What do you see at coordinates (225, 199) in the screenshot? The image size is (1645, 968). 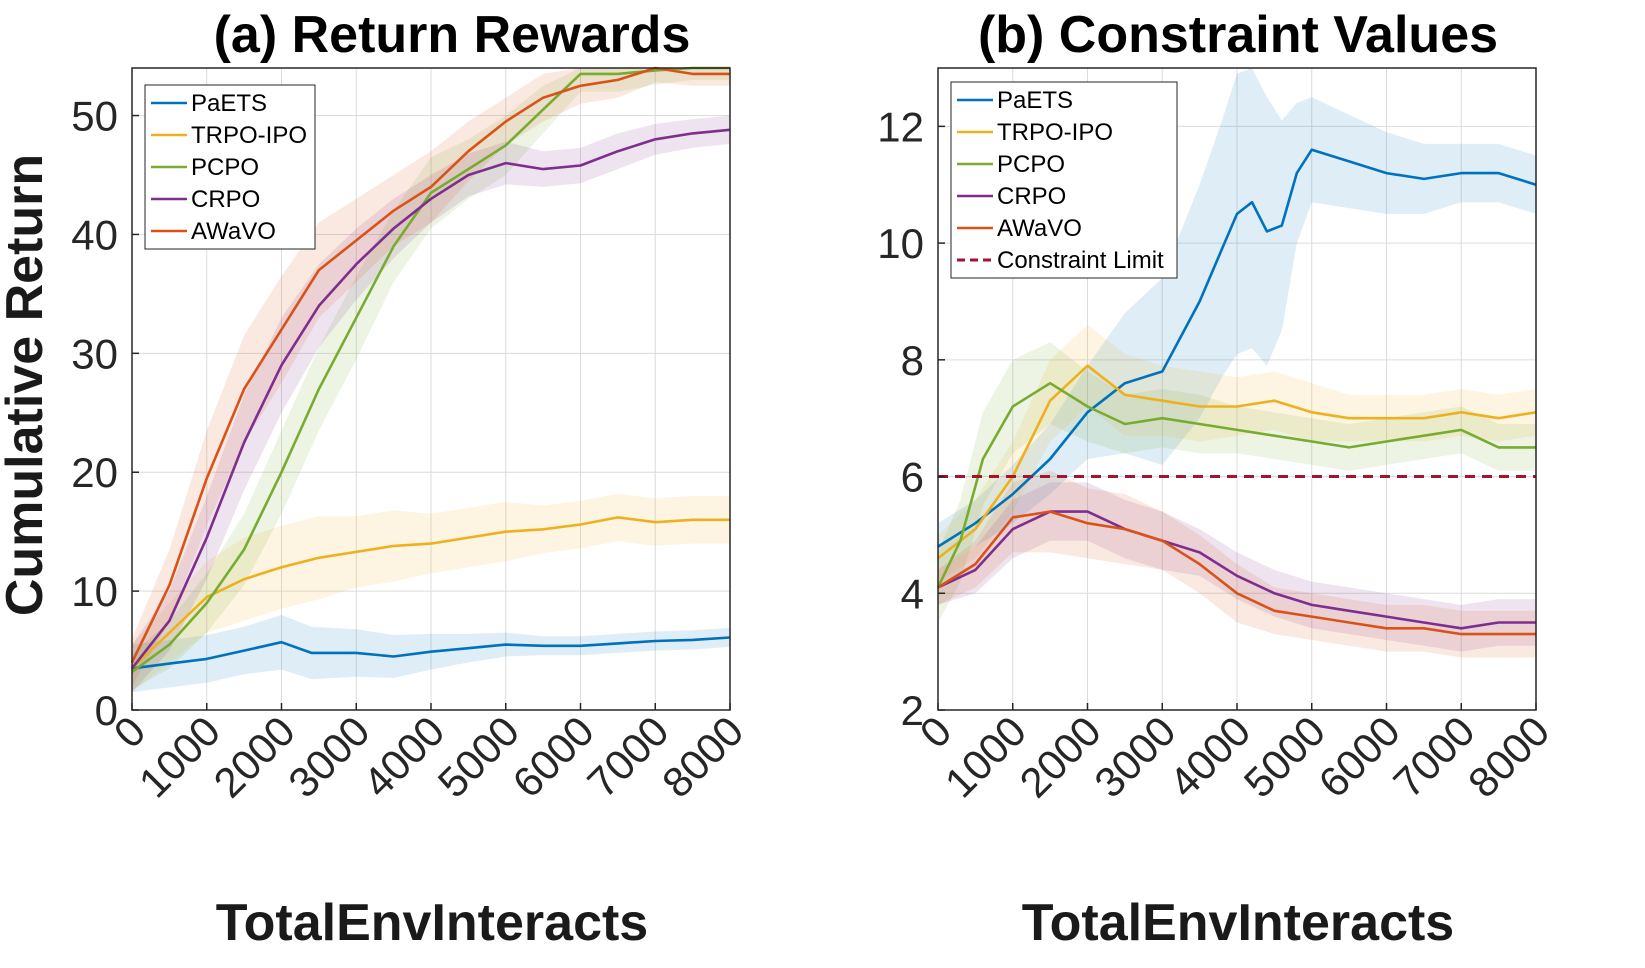 I see `legend-label-a-crpo: CRPO` at bounding box center [225, 199].